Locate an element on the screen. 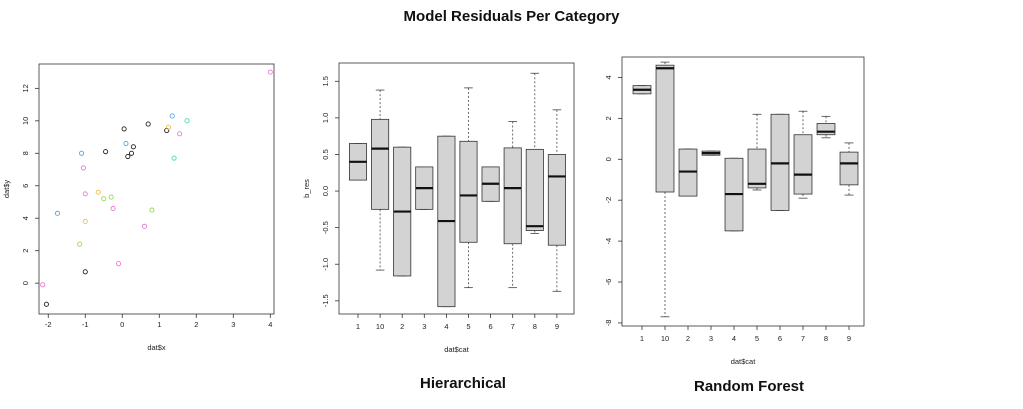 The width and height of the screenshot is (1023, 409). hier-x-axis-label: dat$cat is located at coordinates (457, 349).